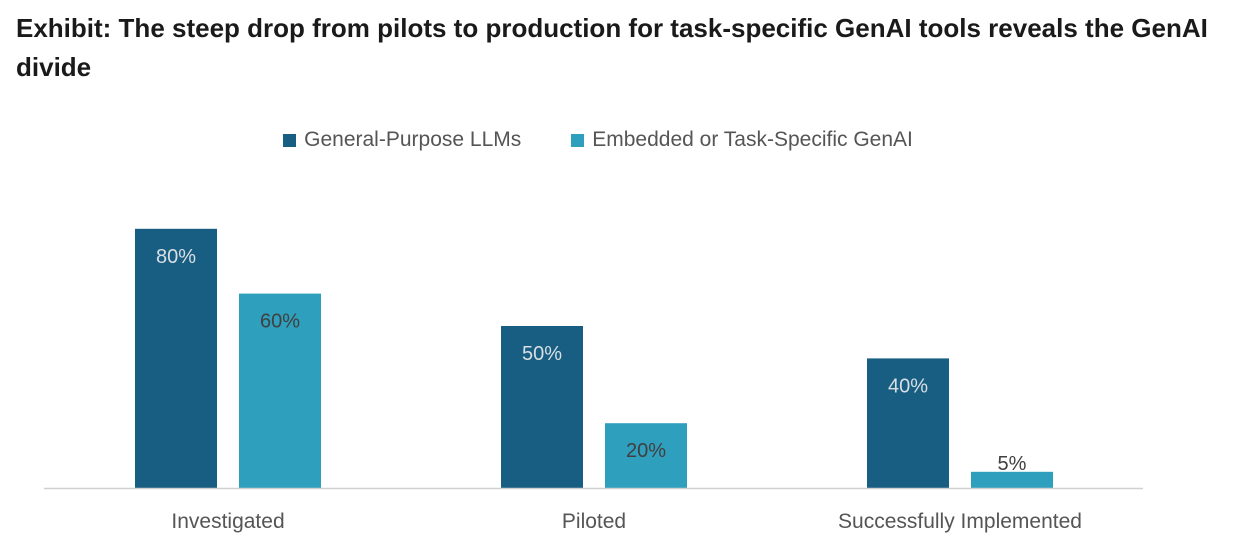 The height and width of the screenshot is (541, 1248). What do you see at coordinates (290, 140) in the screenshot?
I see `legend-swatch-general-purpose` at bounding box center [290, 140].